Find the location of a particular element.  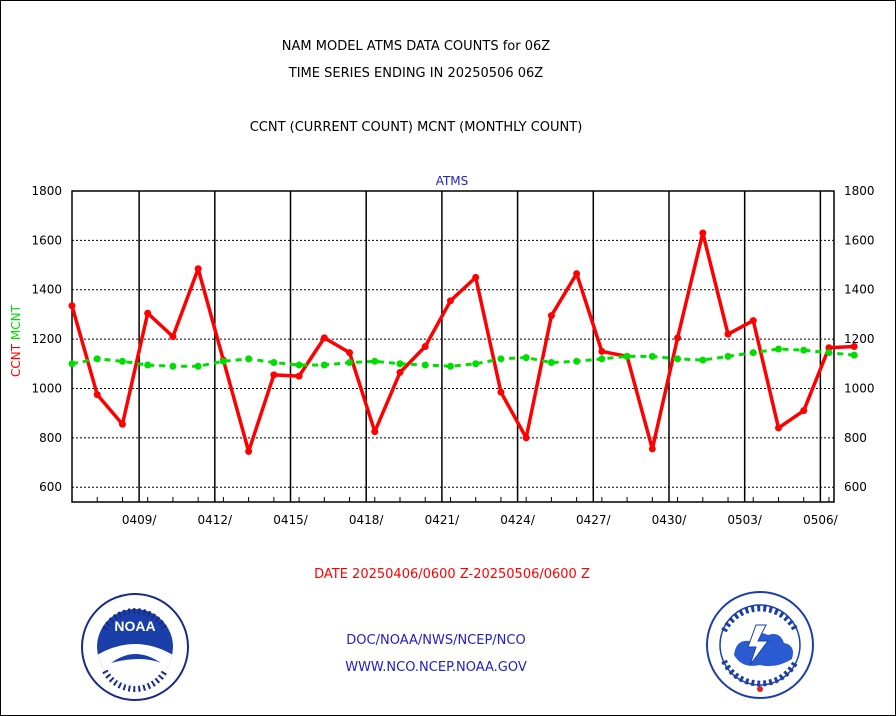

y-tick-label-left: 1600 is located at coordinates (46, 240).